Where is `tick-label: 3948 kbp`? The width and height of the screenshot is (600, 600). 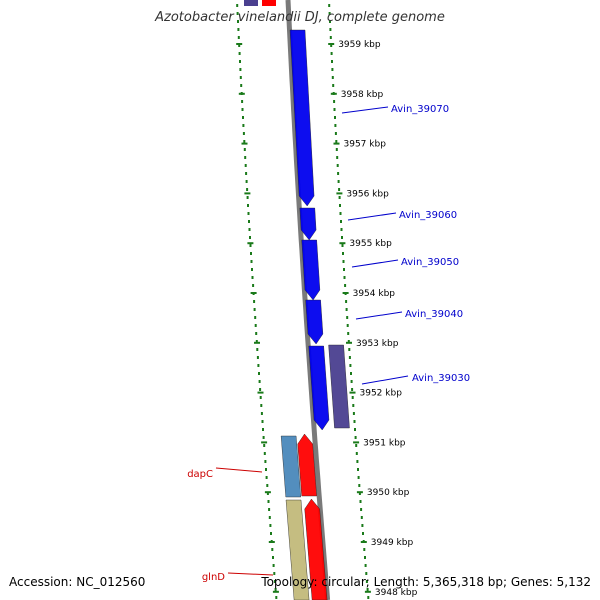
tick-label: 3948 kbp is located at coordinates (396, 593).